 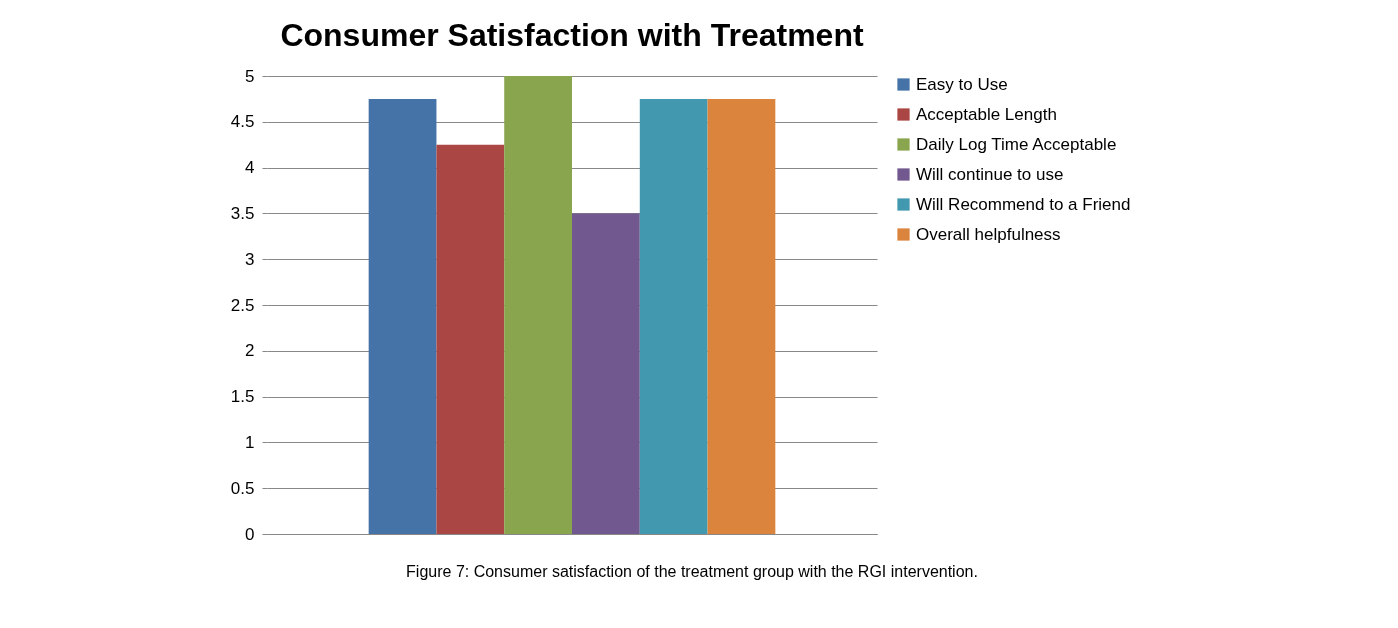 I want to click on y-tick-label: 3.5, so click(x=242, y=213).